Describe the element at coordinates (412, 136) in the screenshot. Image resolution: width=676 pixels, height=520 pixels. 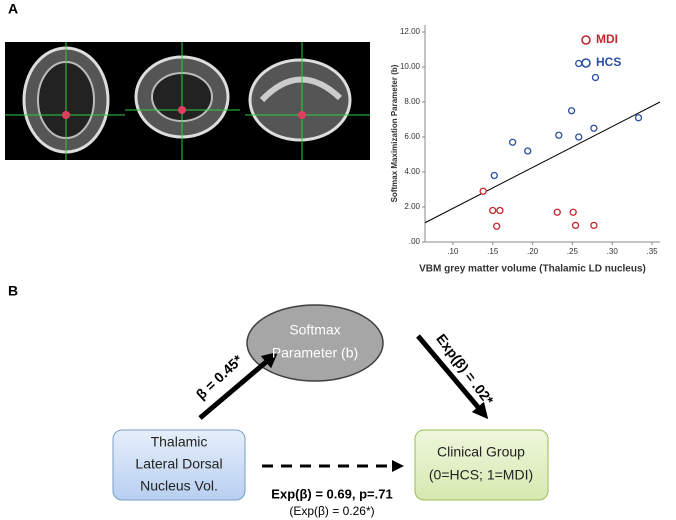
I see `y-tick-label: 6.00` at that location.